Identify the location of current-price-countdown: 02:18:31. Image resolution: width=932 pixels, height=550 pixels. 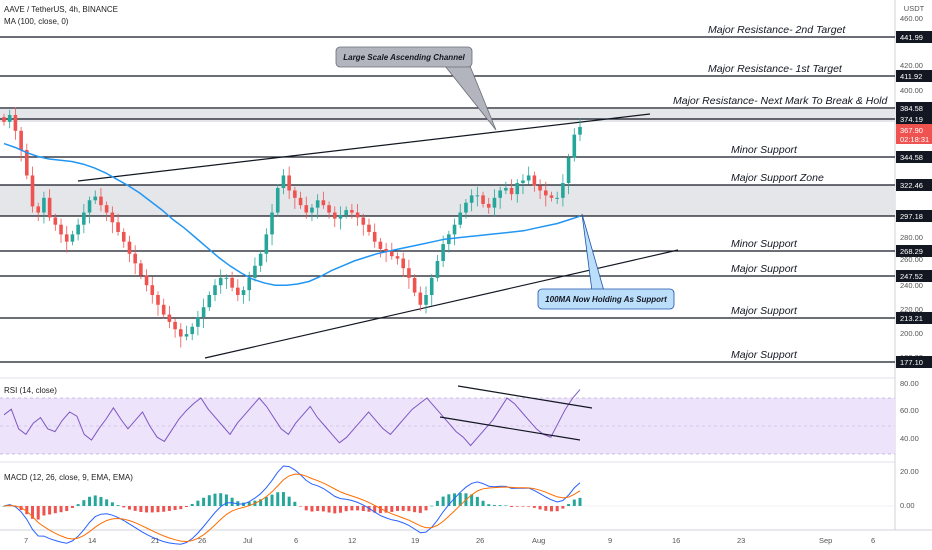
(914, 139).